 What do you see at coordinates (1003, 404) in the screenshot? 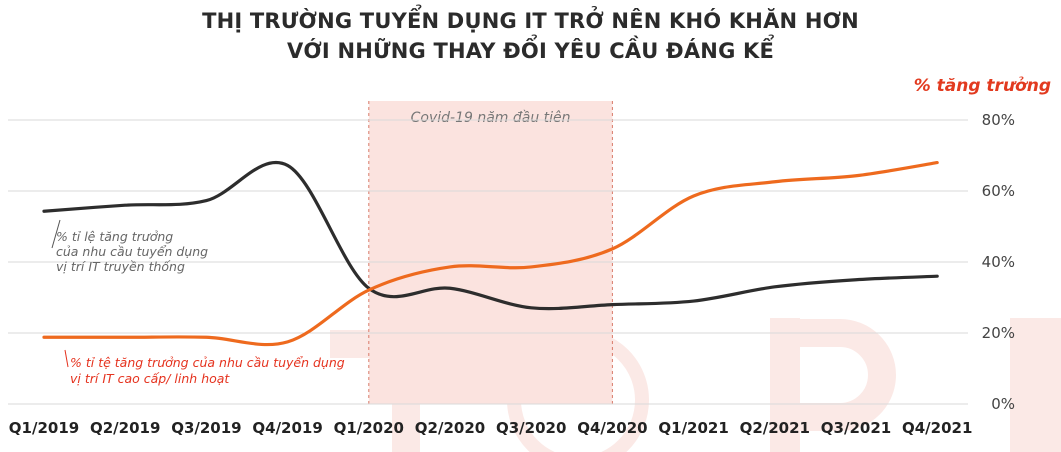
I see `y-tick-label: 0%` at bounding box center [1003, 404].